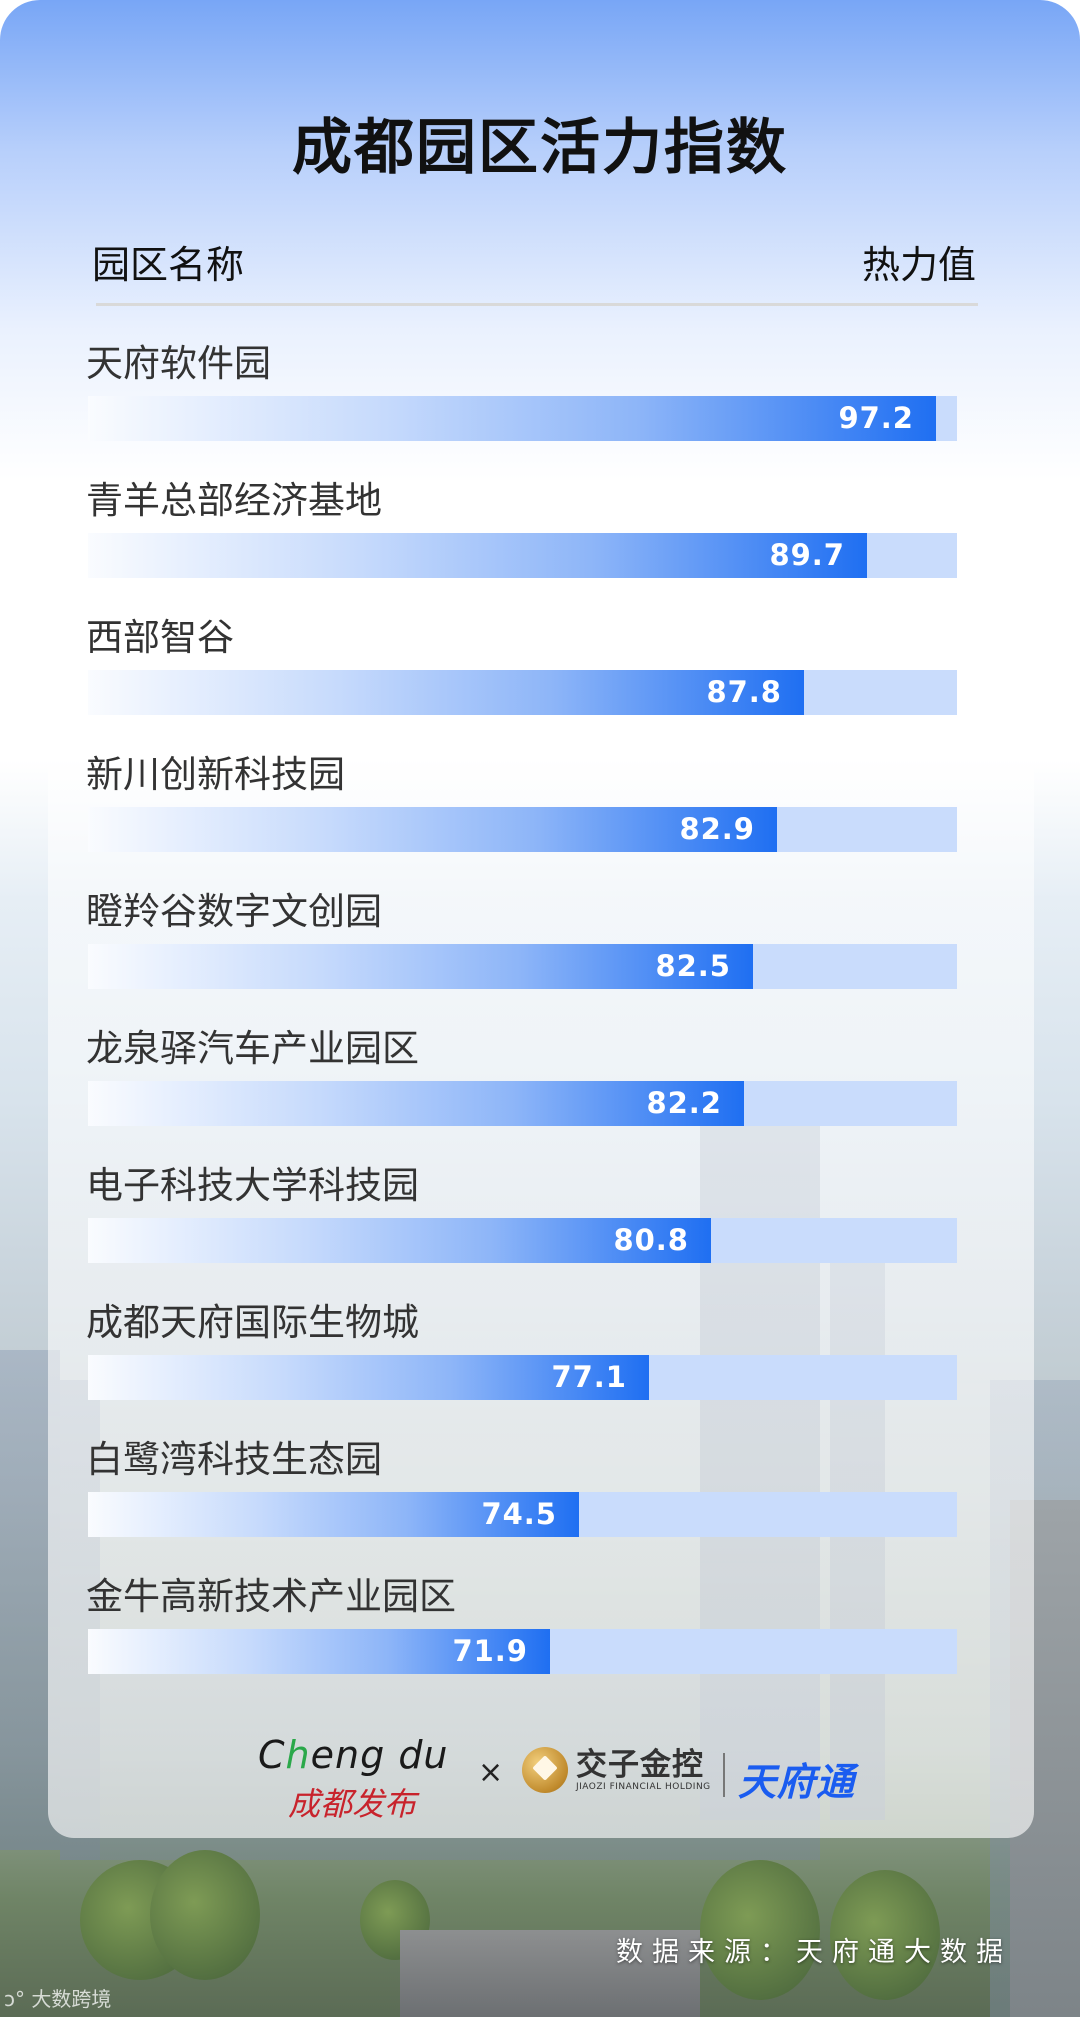  What do you see at coordinates (234, 1459) in the screenshot?
I see `park-name: 白鹭湾科技生态园` at bounding box center [234, 1459].